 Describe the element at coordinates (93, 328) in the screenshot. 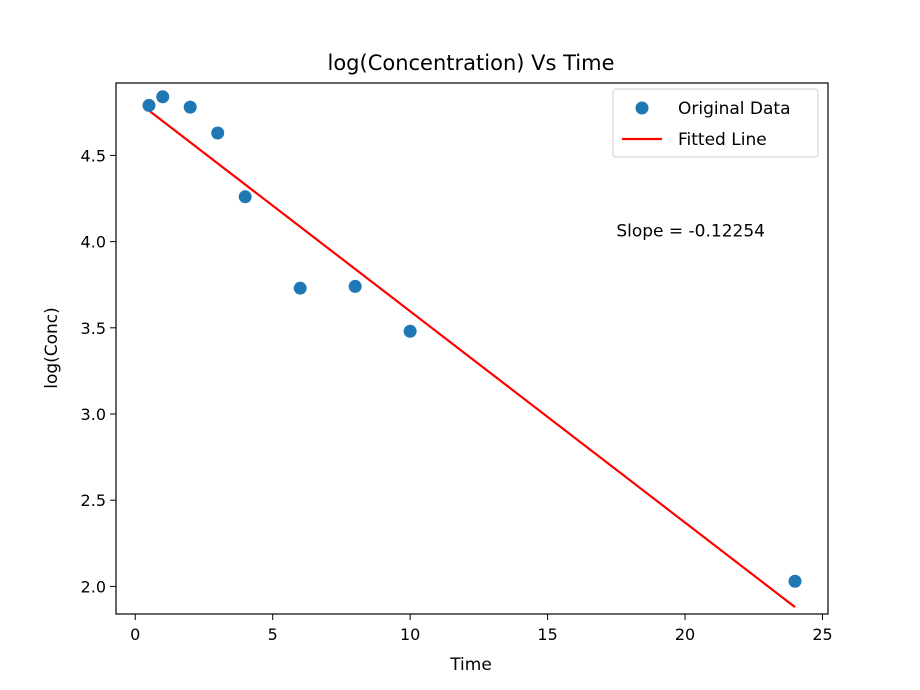

I see `y-tick-label: 3.5` at that location.